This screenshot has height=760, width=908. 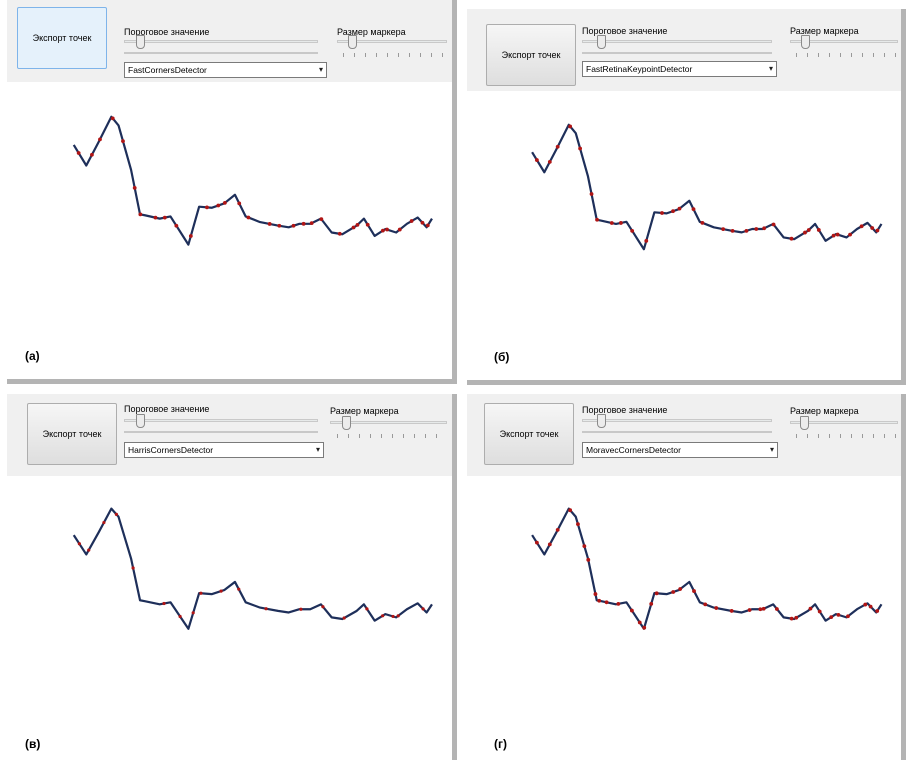 What do you see at coordinates (686, 382) in the screenshot?
I see `panel-border-bottom` at bounding box center [686, 382].